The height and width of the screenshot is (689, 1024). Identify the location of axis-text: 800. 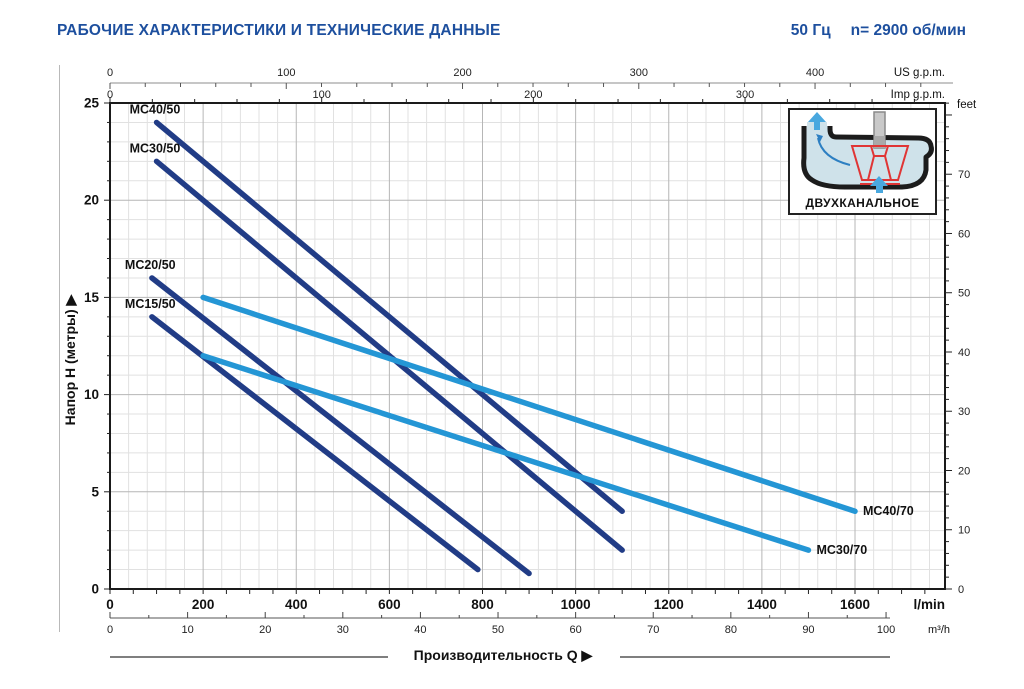
(482, 604).